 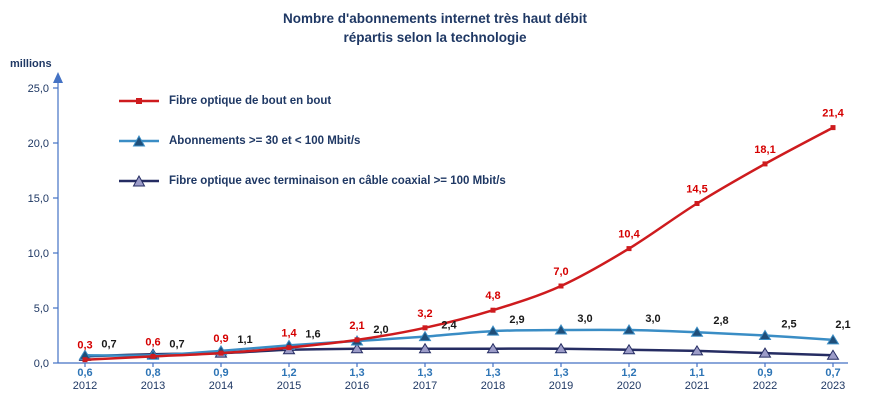 I want to click on series-1-data-label: 2,5, so click(x=788, y=325).